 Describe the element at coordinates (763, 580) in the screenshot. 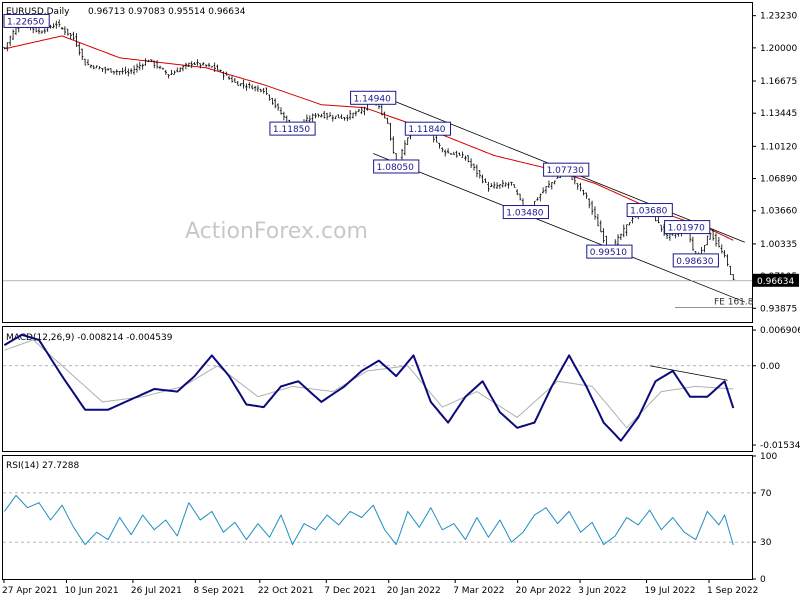

I see `rsi-axis-label: 0` at that location.